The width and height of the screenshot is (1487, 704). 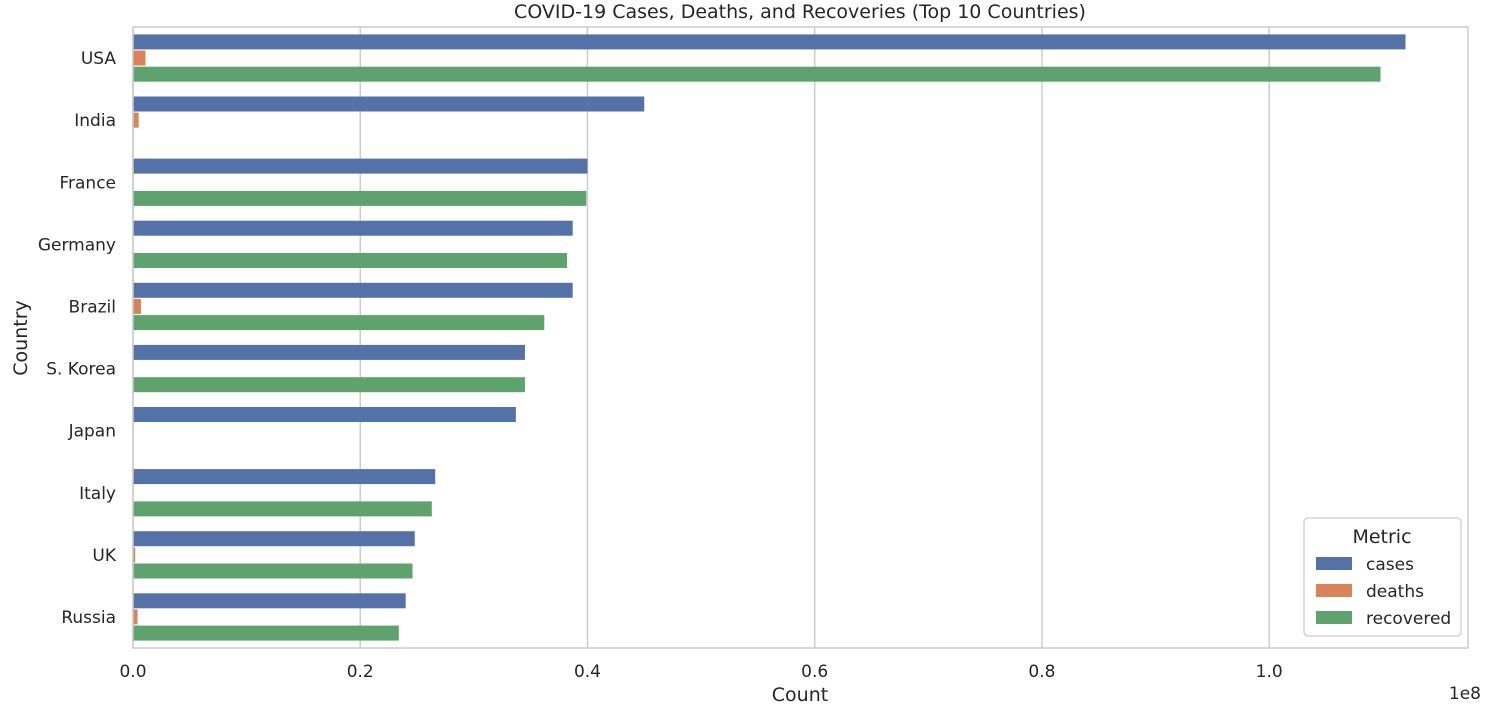 I want to click on y-tick-label: India, so click(x=95, y=121).